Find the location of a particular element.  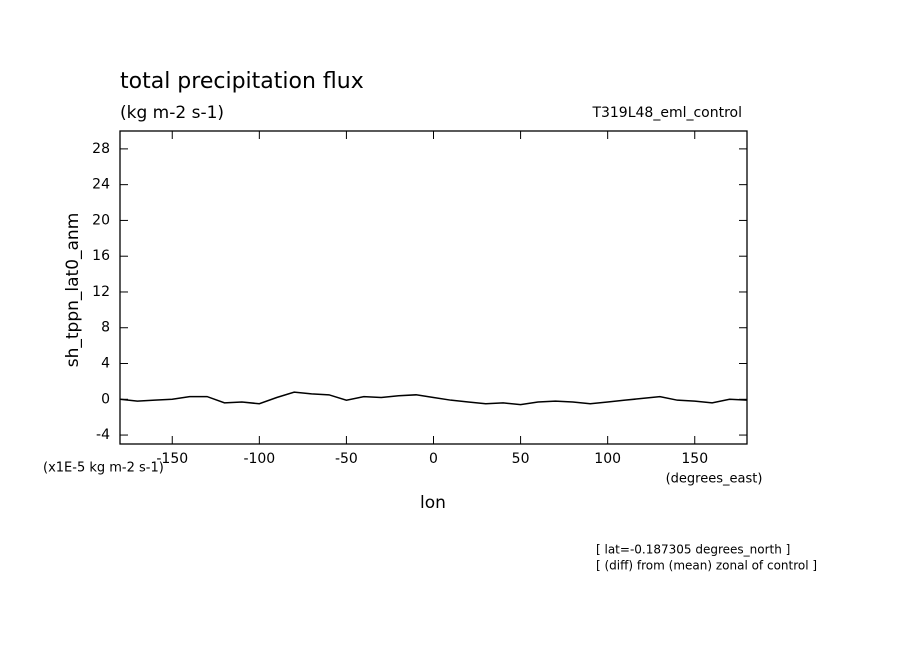

y-tick-label: 24 is located at coordinates (101, 185).